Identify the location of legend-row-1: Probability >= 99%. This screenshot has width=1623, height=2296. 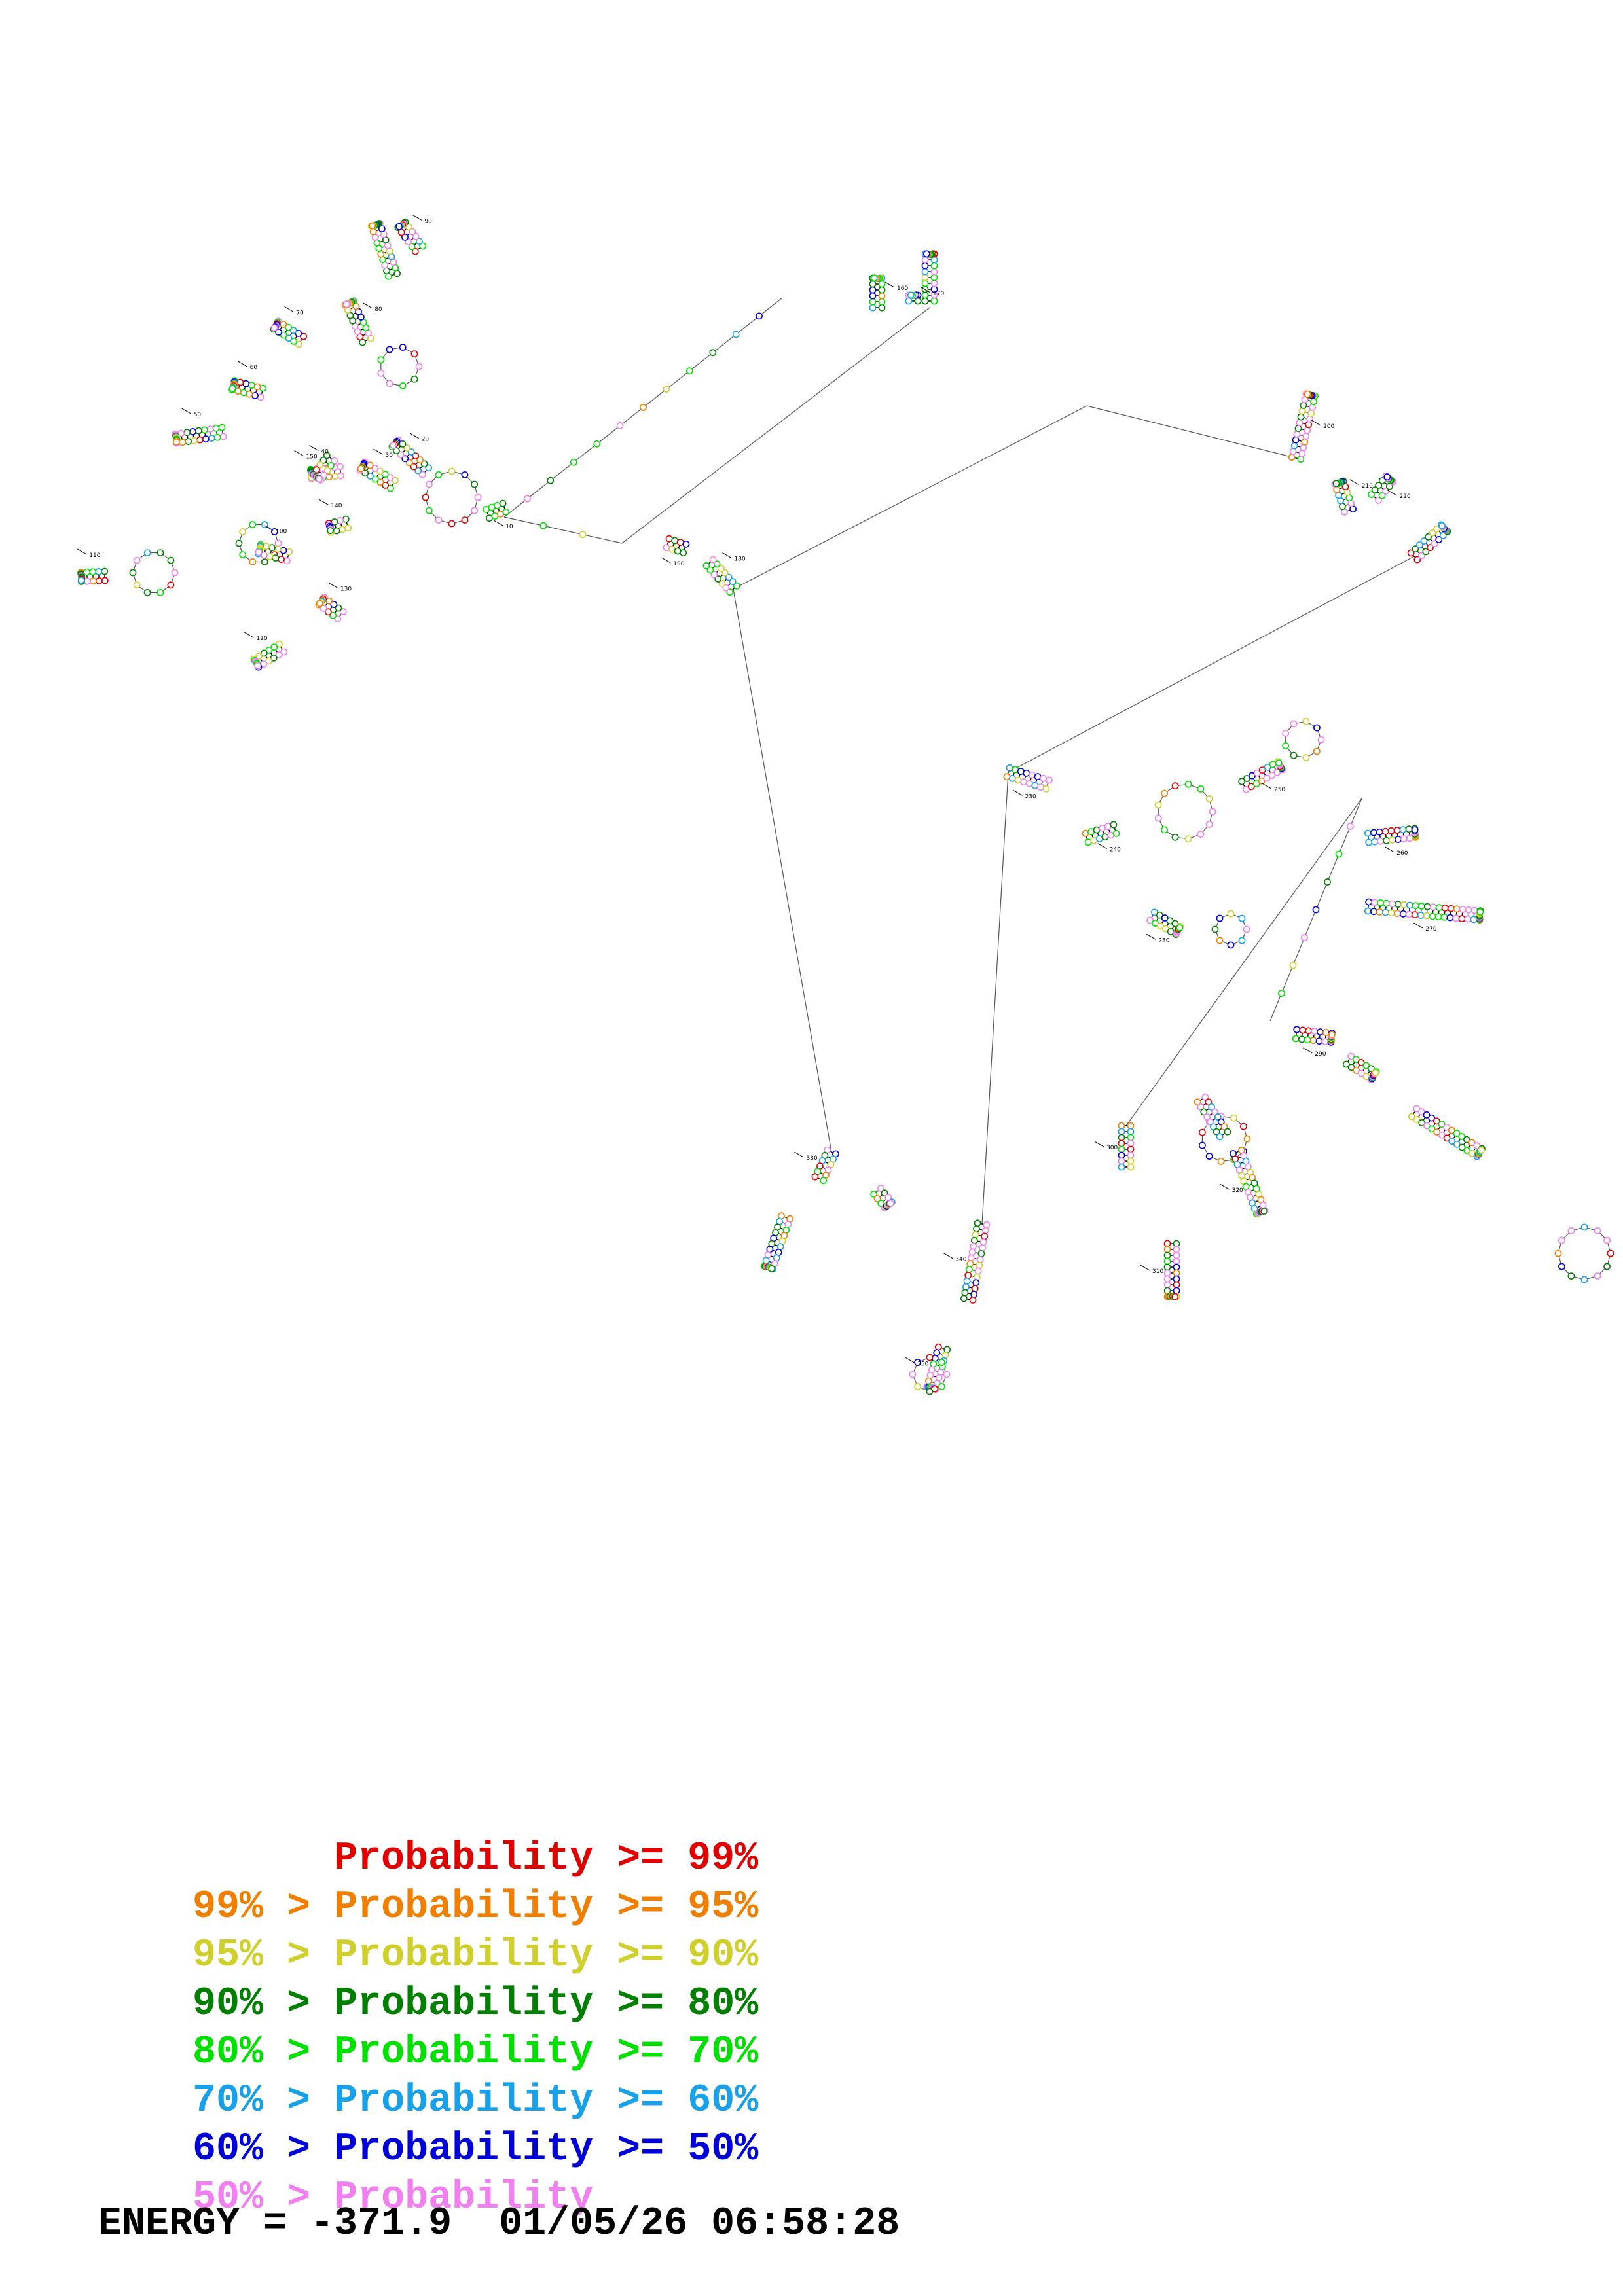
(428, 1859).